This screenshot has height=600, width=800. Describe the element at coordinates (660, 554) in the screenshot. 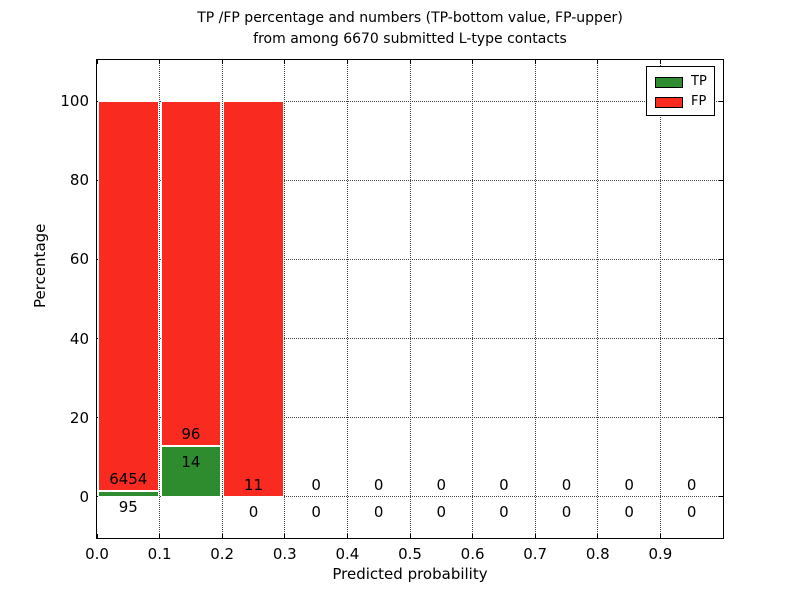

I see `x-tick-label: 0.9` at that location.